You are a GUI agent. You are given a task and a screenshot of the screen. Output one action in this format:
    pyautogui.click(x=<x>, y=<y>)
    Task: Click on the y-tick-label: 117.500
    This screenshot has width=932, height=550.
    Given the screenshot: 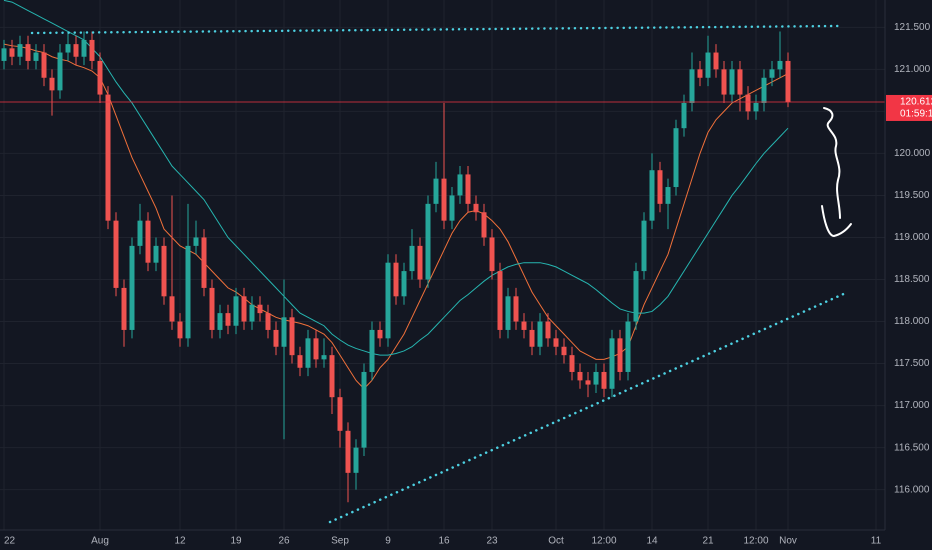 What is the action you would take?
    pyautogui.click(x=912, y=363)
    